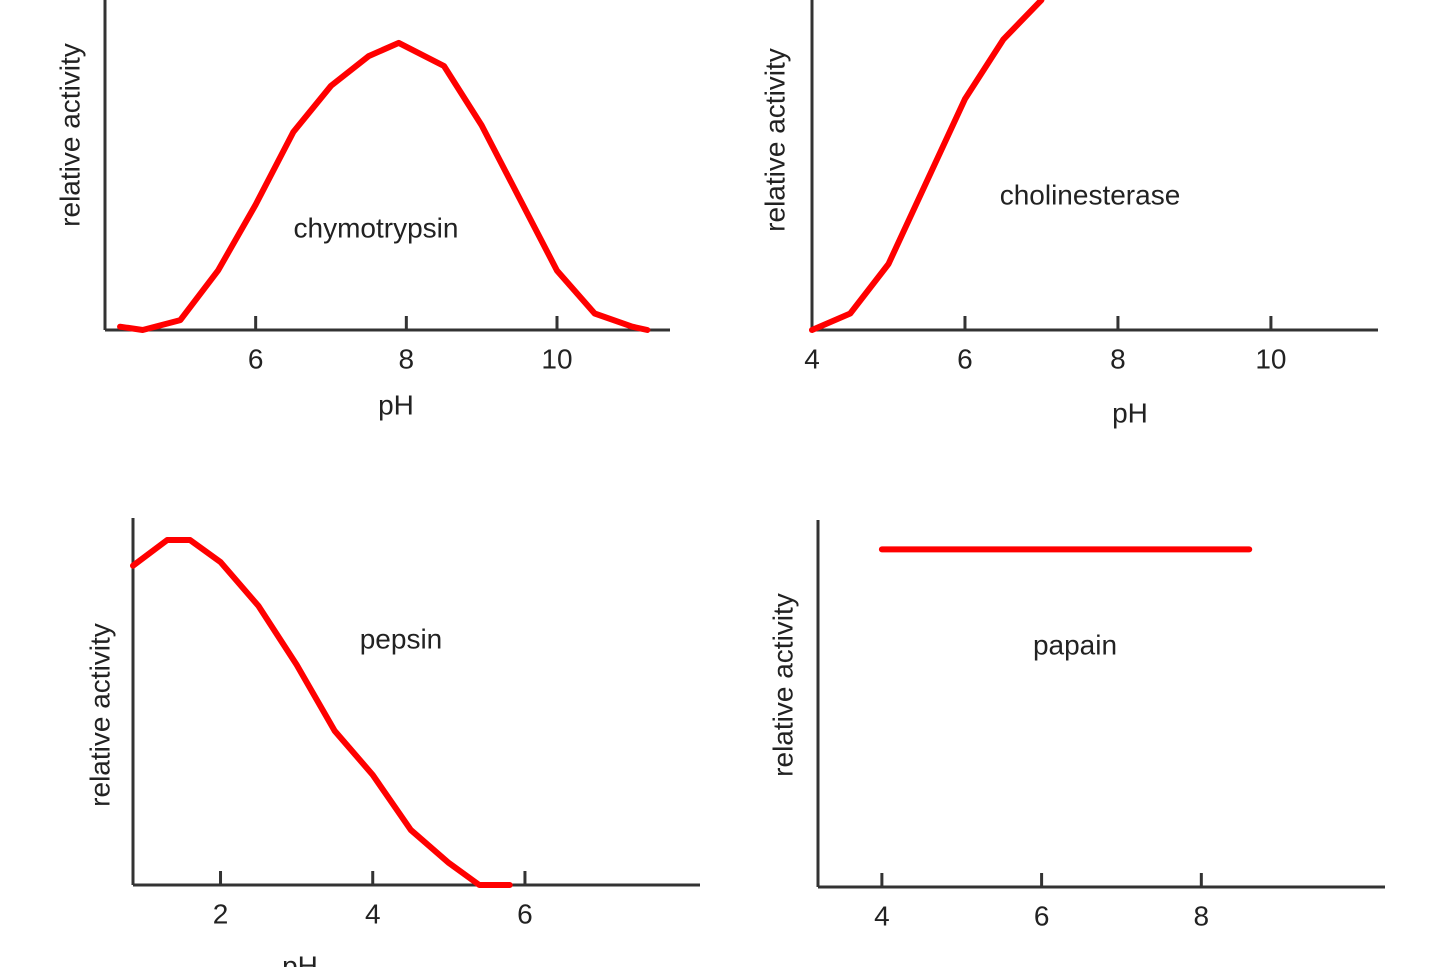 The height and width of the screenshot is (967, 1440). Describe the element at coordinates (376, 227) in the screenshot. I see `annotation: chymotrypsin` at that location.